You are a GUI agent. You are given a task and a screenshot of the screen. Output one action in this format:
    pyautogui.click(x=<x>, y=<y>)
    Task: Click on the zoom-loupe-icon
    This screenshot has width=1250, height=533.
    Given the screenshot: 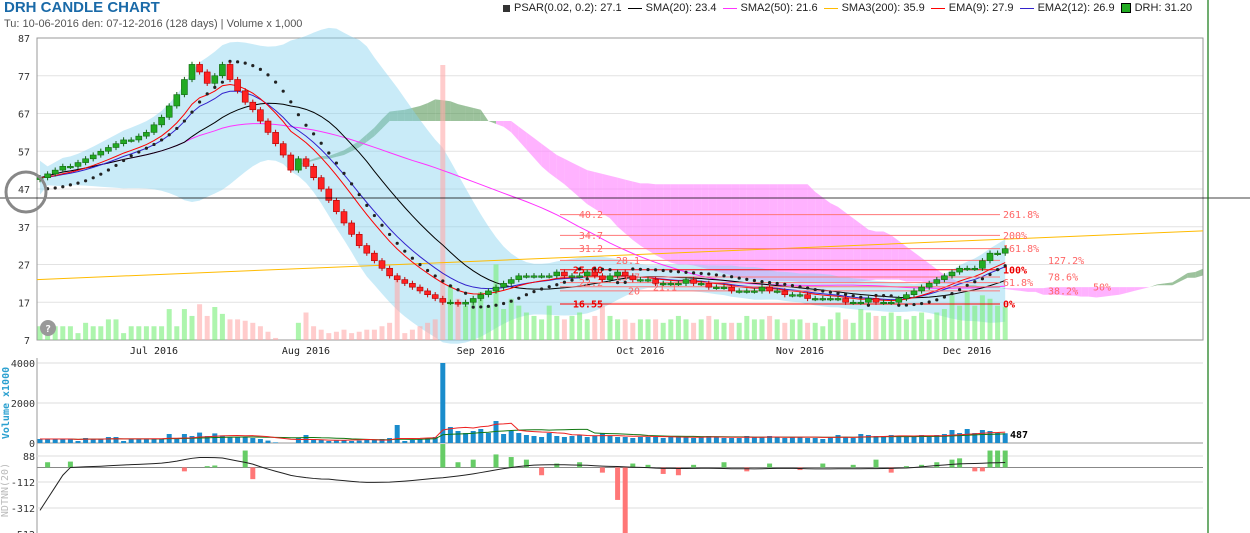 What is the action you would take?
    pyautogui.click(x=26, y=192)
    